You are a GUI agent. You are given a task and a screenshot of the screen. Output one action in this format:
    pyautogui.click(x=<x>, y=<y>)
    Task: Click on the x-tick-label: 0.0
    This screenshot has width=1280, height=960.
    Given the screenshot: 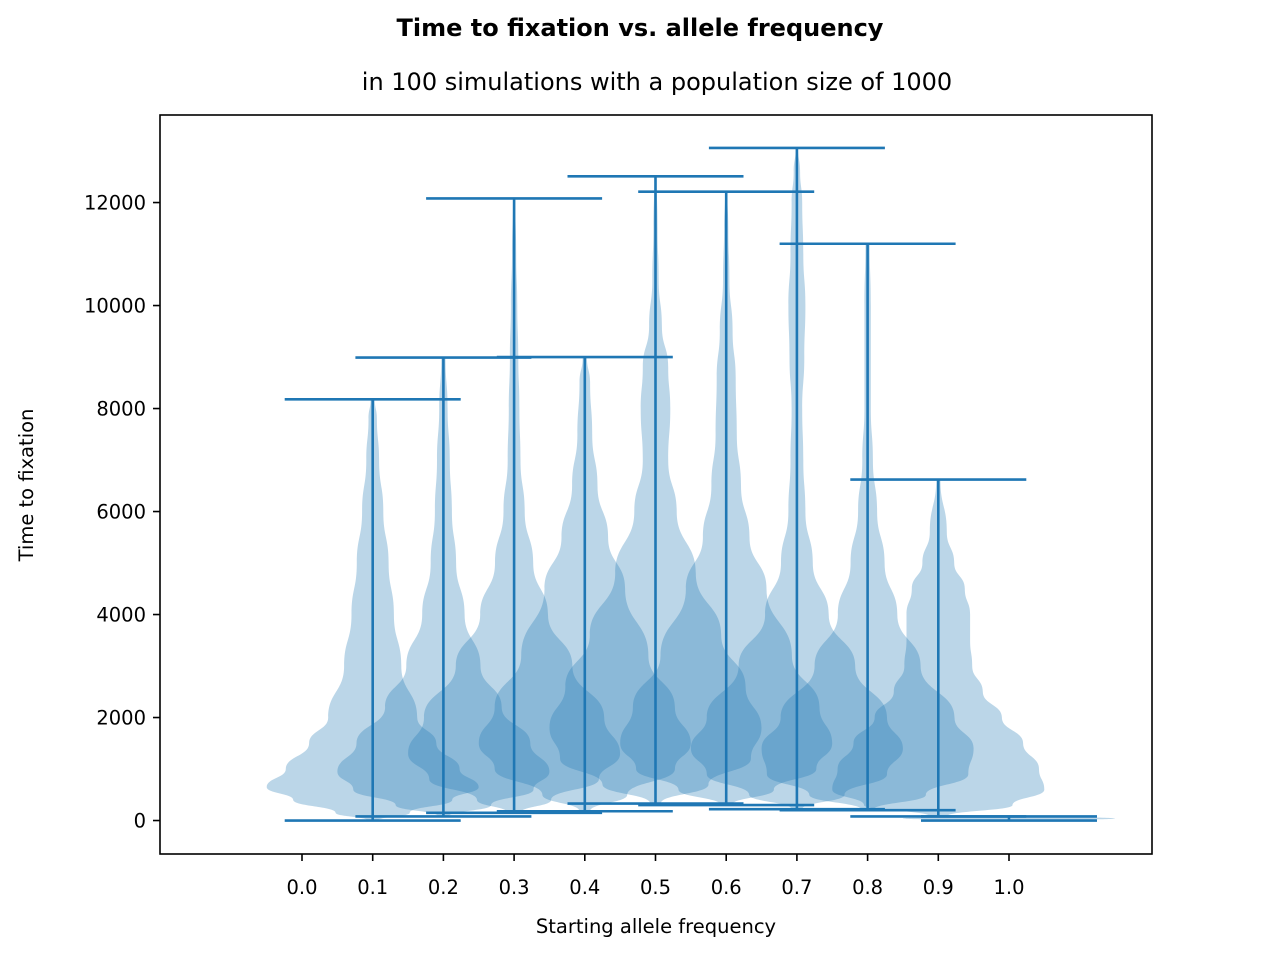 What is the action you would take?
    pyautogui.click(x=301, y=887)
    